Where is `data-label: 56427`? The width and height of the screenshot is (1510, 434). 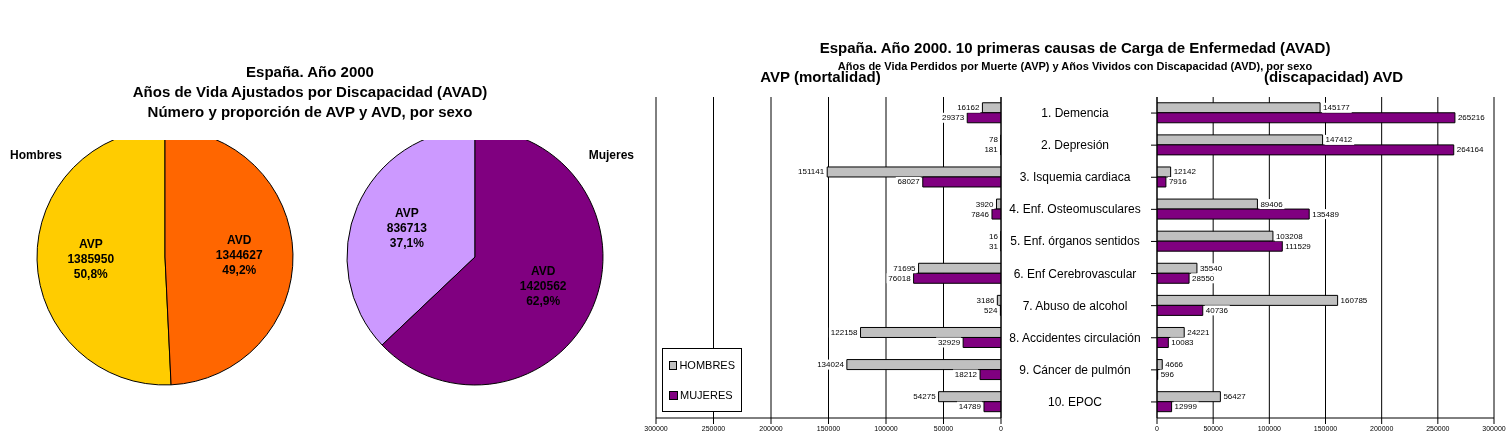
data-label: 56427 is located at coordinates (1235, 397).